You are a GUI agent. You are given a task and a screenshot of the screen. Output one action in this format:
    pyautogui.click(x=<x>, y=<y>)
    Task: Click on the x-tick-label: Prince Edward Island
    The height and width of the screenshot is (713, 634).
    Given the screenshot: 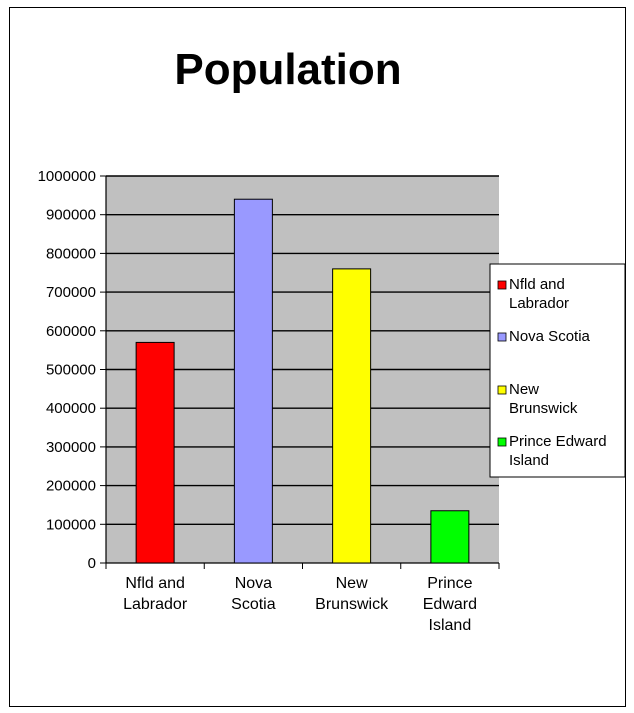 What is the action you would take?
    pyautogui.click(x=450, y=604)
    